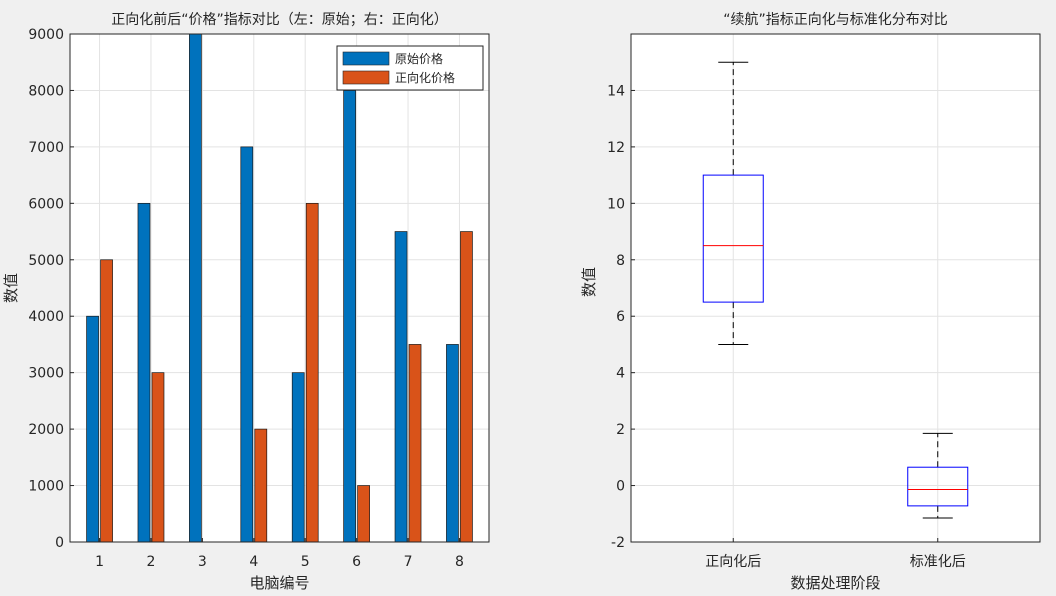 The width and height of the screenshot is (1056, 596). Describe the element at coordinates (589, 282) in the screenshot. I see `right-y-axis-label: 数值` at that location.